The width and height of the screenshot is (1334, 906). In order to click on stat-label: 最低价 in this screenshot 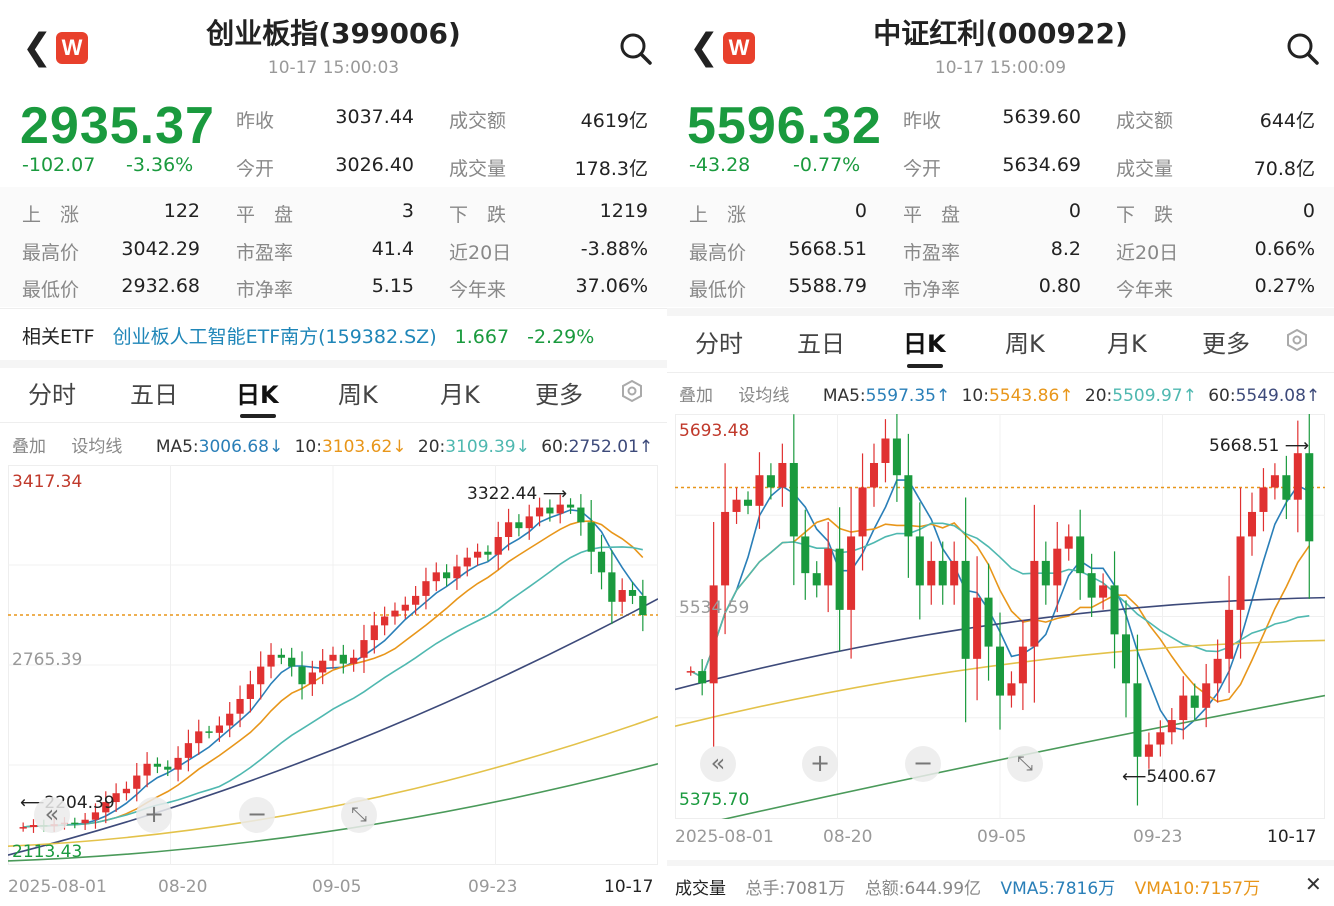, I will do `click(51, 290)`.